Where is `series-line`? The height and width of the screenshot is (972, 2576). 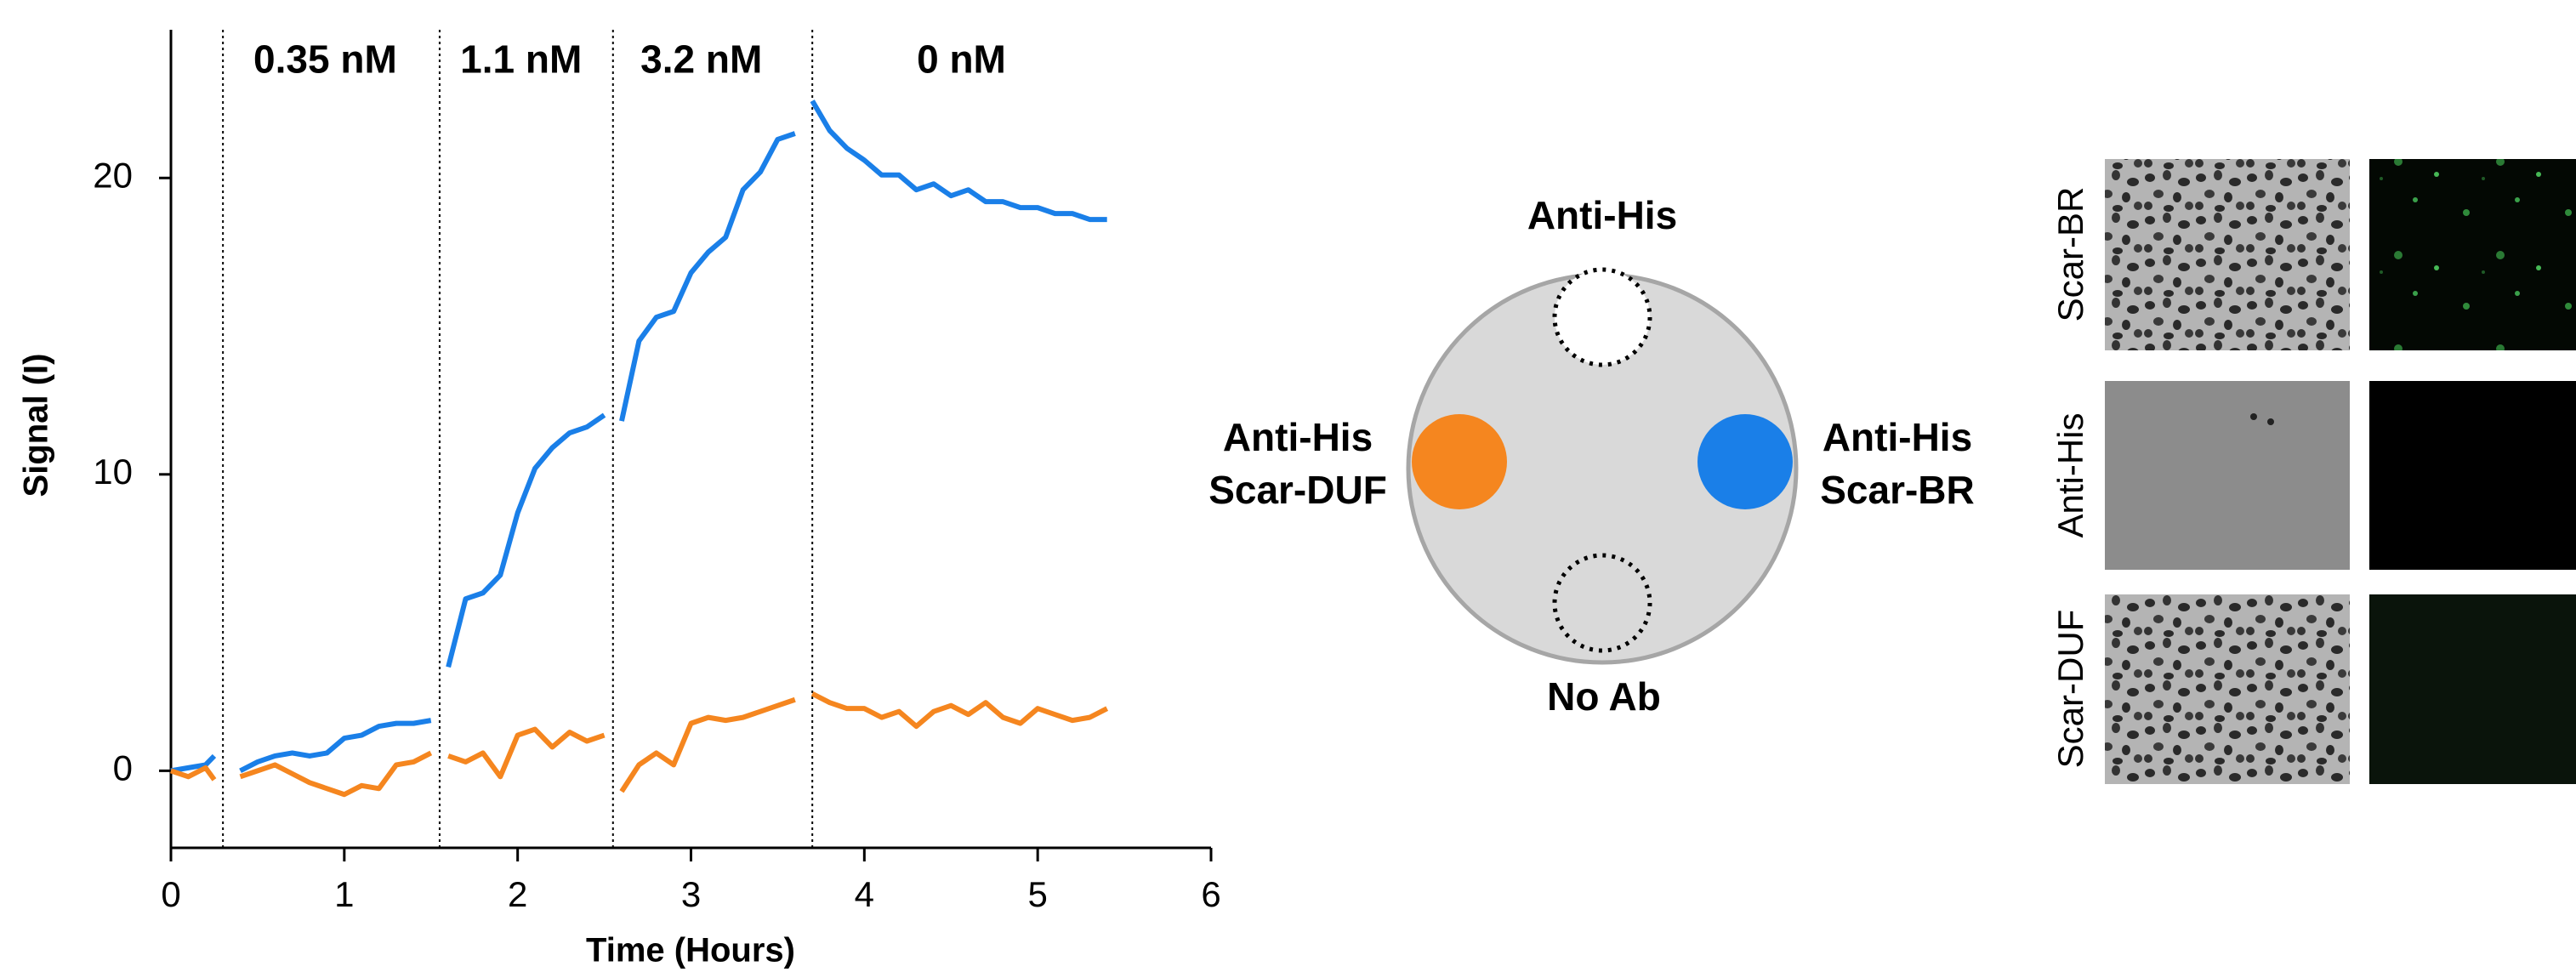 series-line is located at coordinates (639, 744).